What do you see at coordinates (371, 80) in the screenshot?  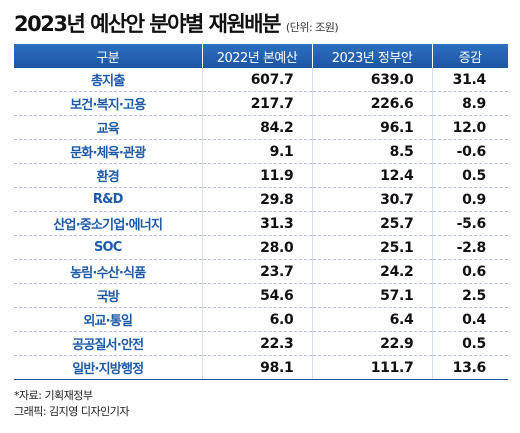 I see `value-2023: 639.0` at bounding box center [371, 80].